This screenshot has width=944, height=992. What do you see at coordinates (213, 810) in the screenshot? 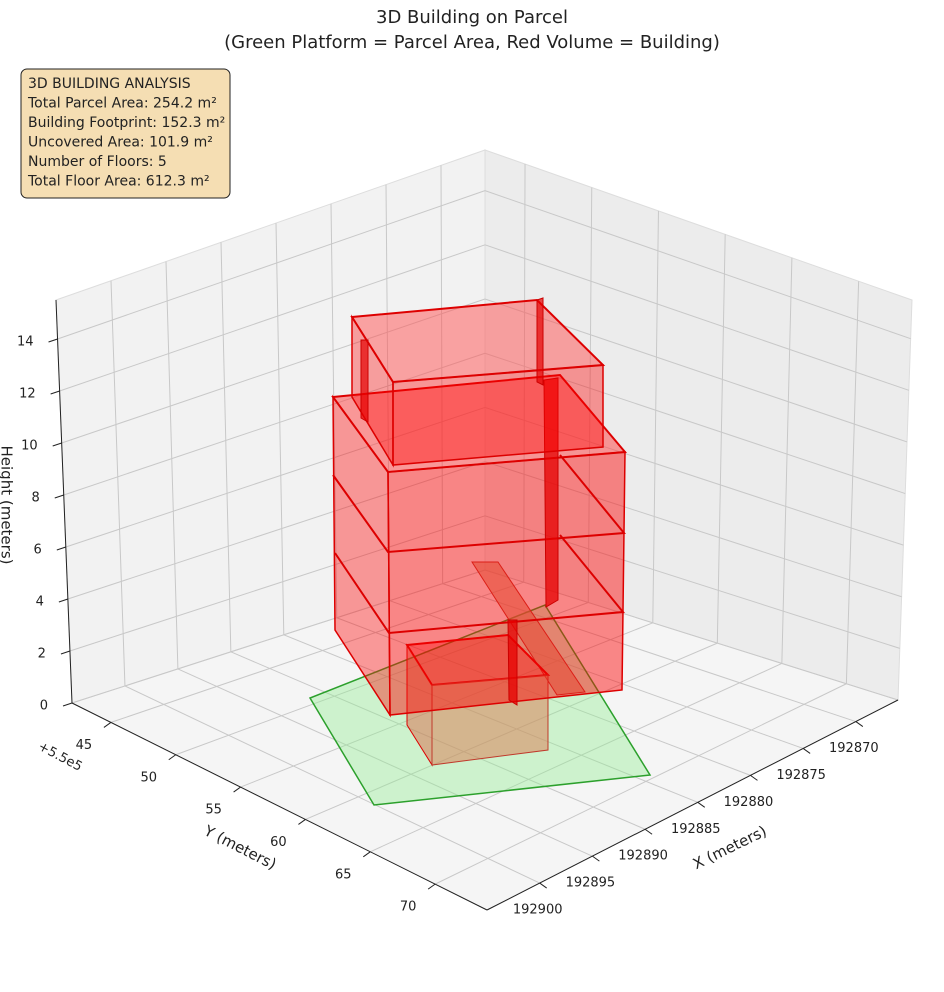
I see `y-tick-label: 55` at bounding box center [213, 810].